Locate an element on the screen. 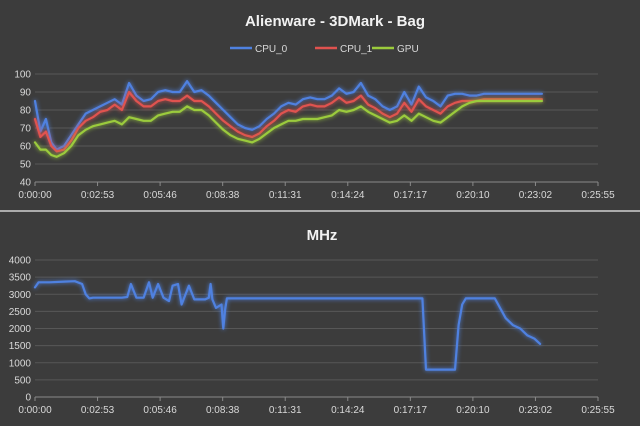 This screenshot has width=640, height=426. y-tick-label: 80 is located at coordinates (26, 111).